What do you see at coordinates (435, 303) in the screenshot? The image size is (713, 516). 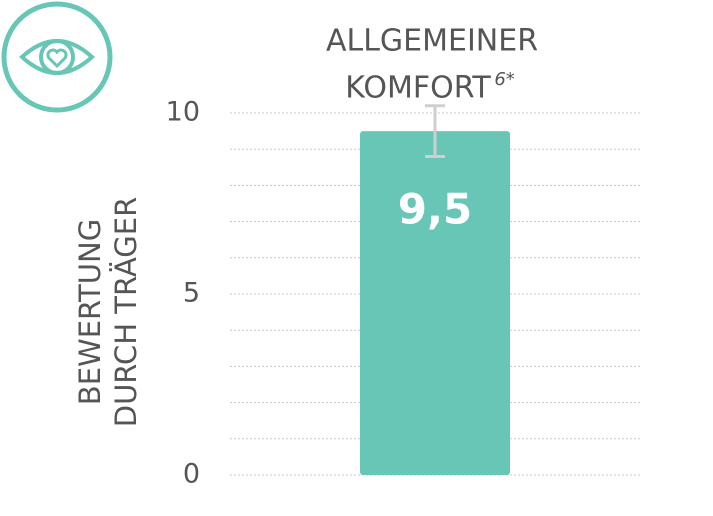 I see `bar` at bounding box center [435, 303].